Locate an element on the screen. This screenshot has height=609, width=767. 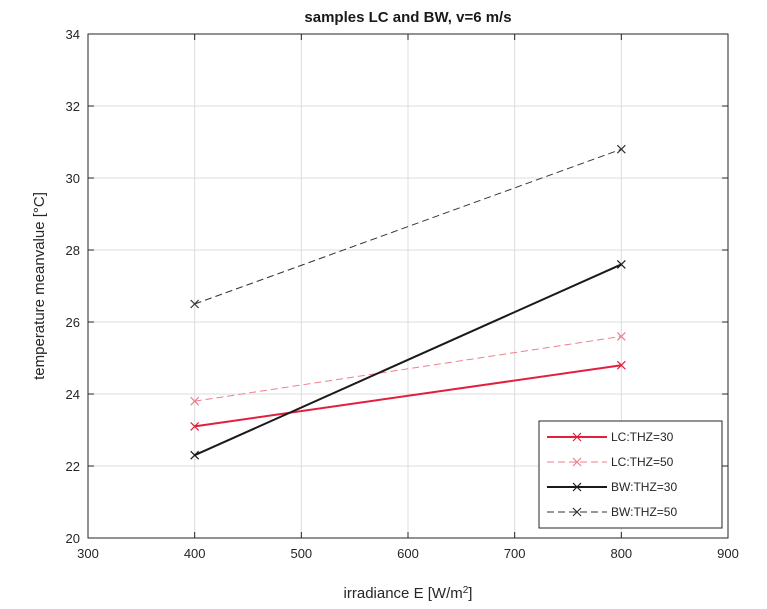
y-tick-label: 34 is located at coordinates (73, 34).